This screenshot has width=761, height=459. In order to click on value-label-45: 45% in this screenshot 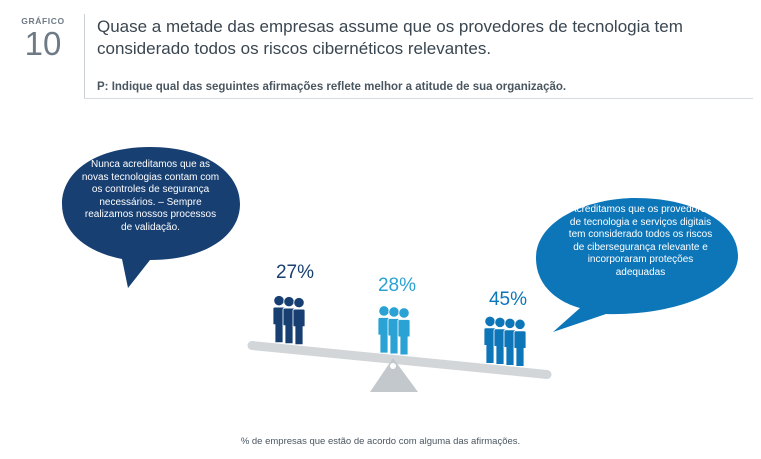, I will do `click(508, 299)`.